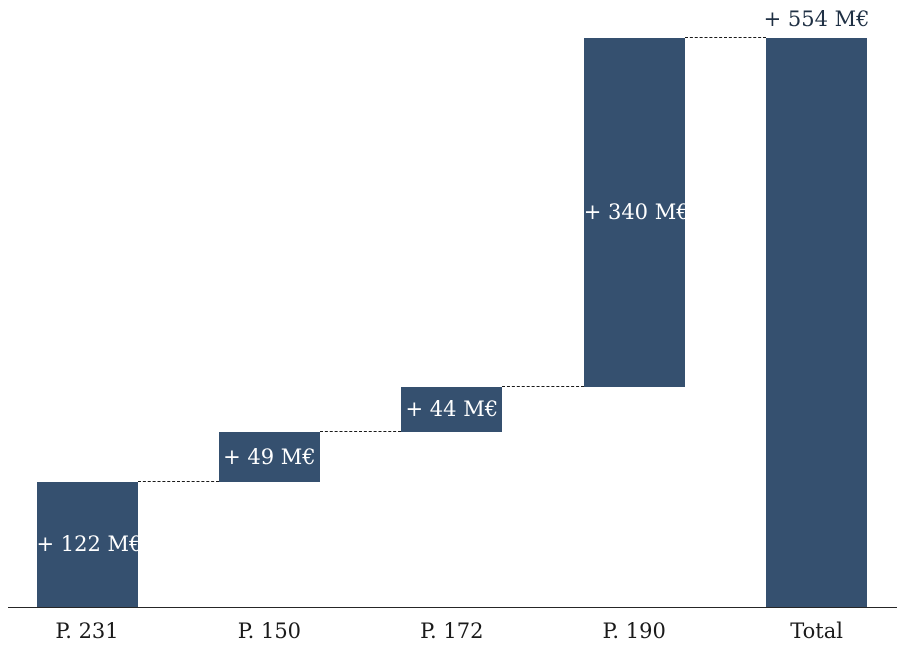 The image size is (907, 668). Describe the element at coordinates (87, 631) in the screenshot. I see `category-label-1: P. 231` at that location.